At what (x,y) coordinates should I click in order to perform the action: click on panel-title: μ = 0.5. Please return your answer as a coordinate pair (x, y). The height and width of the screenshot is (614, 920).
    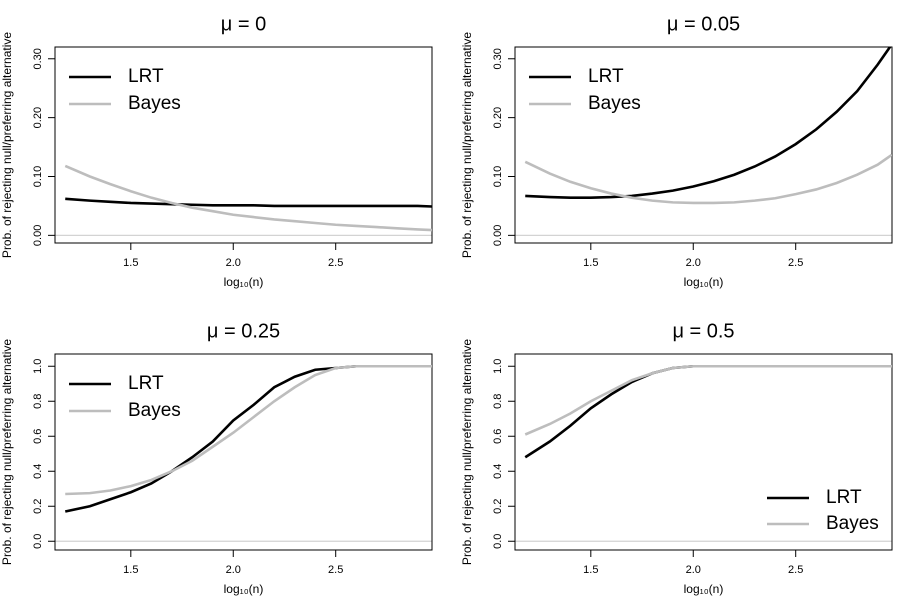
    Looking at the image, I should click on (703, 331).